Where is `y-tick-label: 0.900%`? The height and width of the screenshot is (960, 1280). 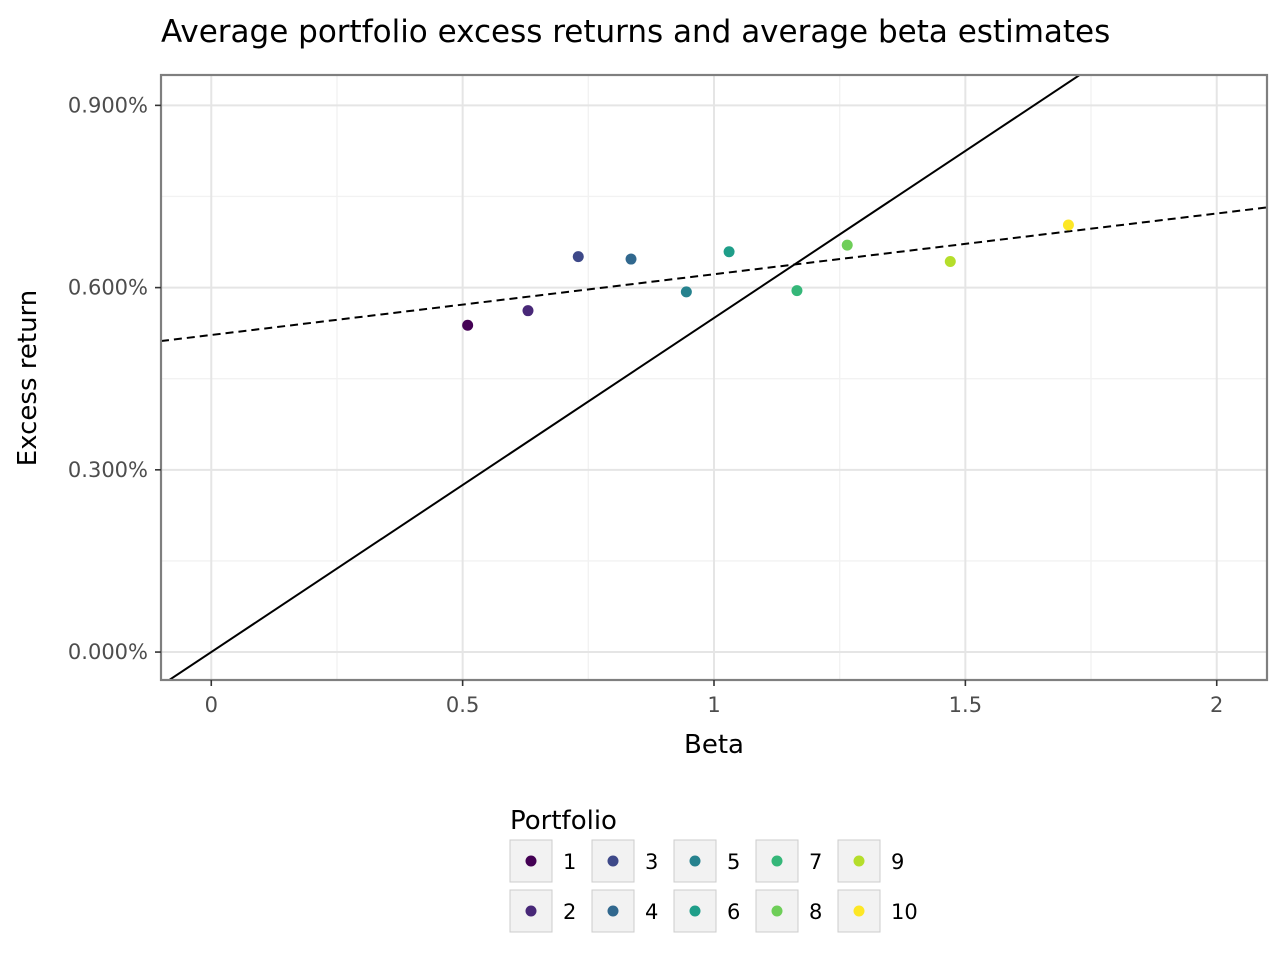 y-tick-label: 0.900% is located at coordinates (108, 105).